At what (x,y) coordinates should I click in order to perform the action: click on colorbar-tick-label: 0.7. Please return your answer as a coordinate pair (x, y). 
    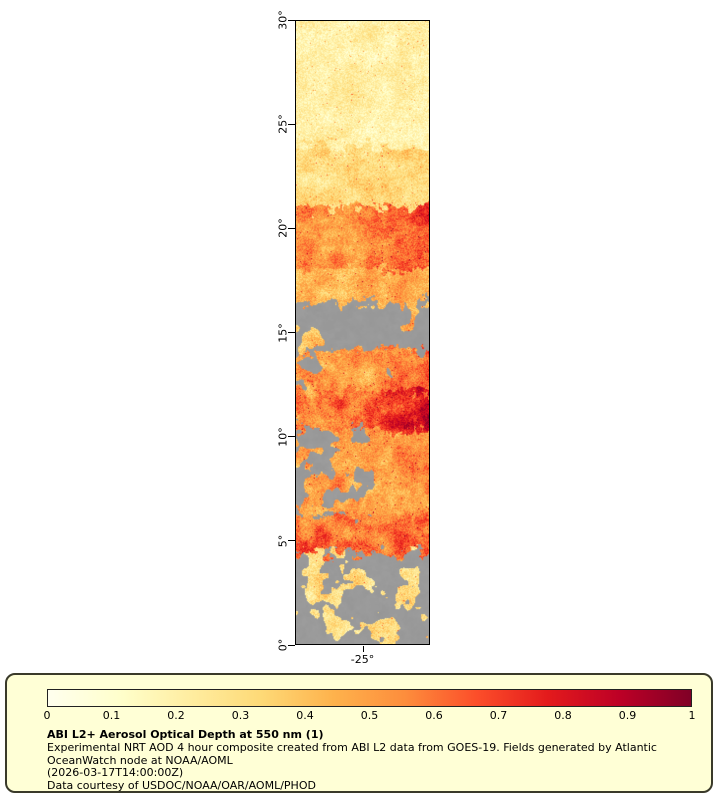
    Looking at the image, I should click on (498, 715).